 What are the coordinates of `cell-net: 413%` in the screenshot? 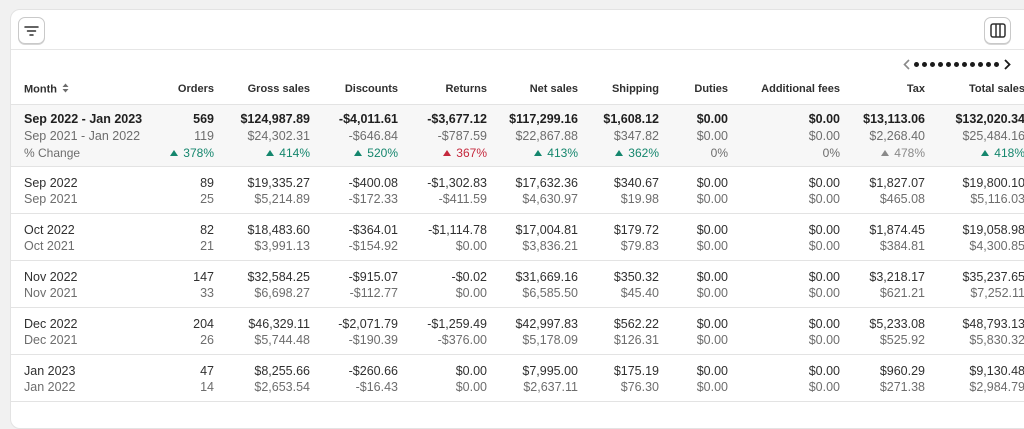 It's located at (556, 153).